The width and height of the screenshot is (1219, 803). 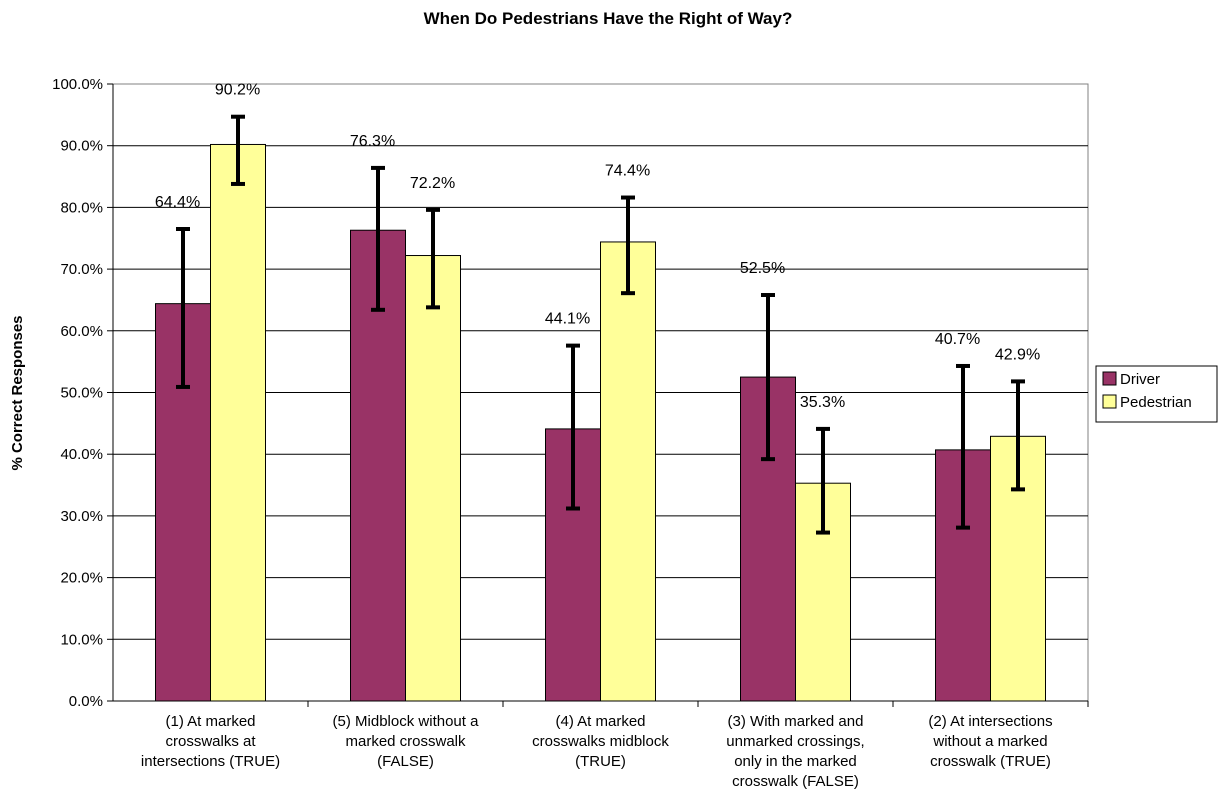 I want to click on x-category-line: (5) Midblock without a, so click(x=406, y=721).